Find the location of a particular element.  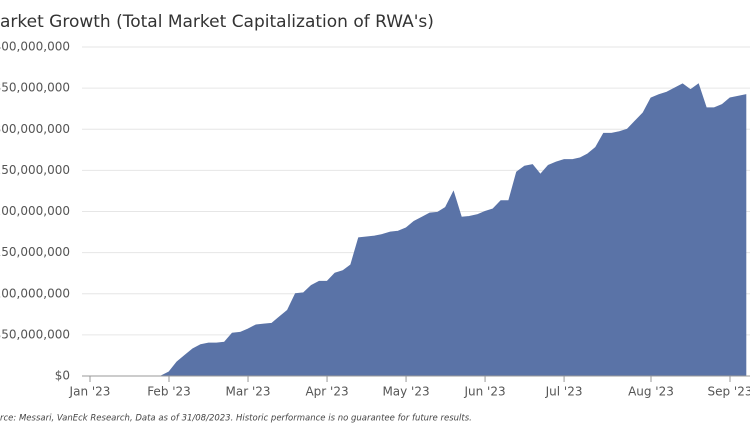

x-tick-label: Mar '23 is located at coordinates (248, 392).